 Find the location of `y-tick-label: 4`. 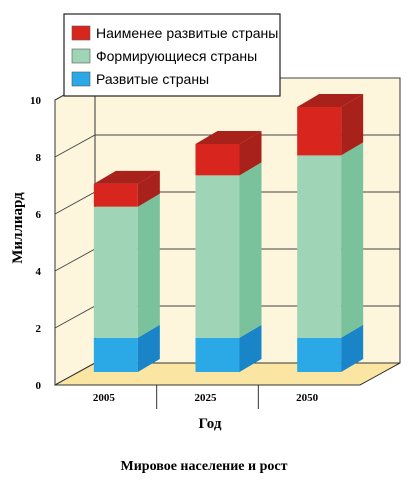

y-tick-label: 4 is located at coordinates (39, 272).